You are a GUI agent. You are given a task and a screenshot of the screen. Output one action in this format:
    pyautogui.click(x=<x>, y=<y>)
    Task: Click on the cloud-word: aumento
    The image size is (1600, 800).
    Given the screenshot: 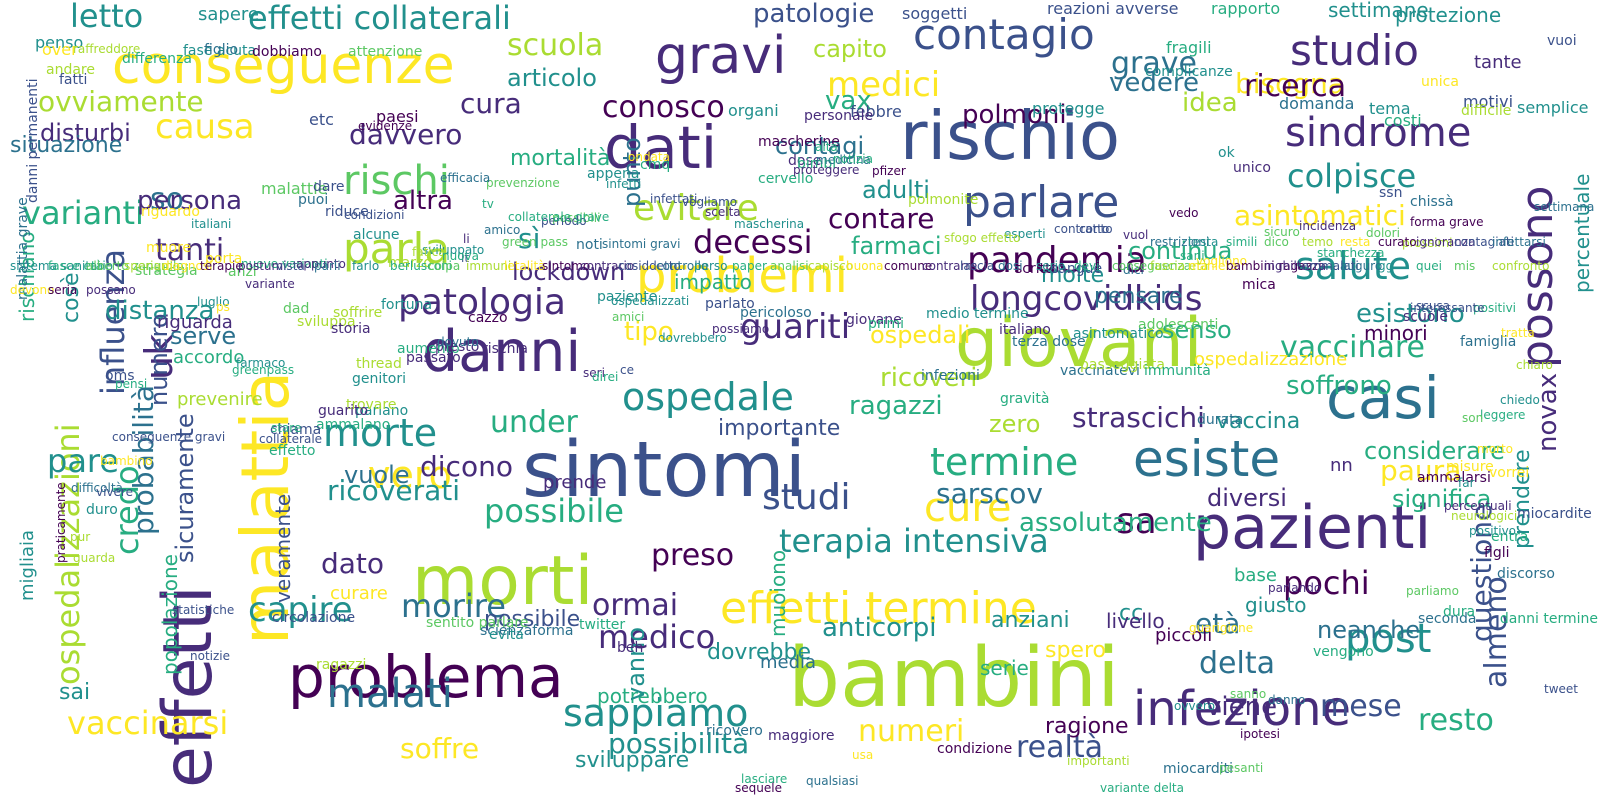 What is the action you would take?
    pyautogui.click(x=428, y=349)
    